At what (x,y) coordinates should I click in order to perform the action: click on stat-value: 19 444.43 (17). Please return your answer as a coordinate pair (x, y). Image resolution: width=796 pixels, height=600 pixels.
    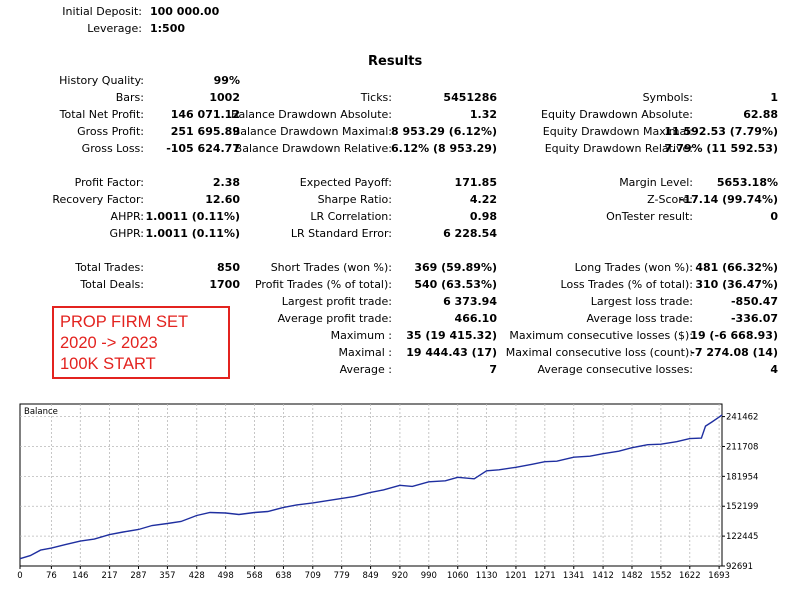
    Looking at the image, I should click on (451, 352).